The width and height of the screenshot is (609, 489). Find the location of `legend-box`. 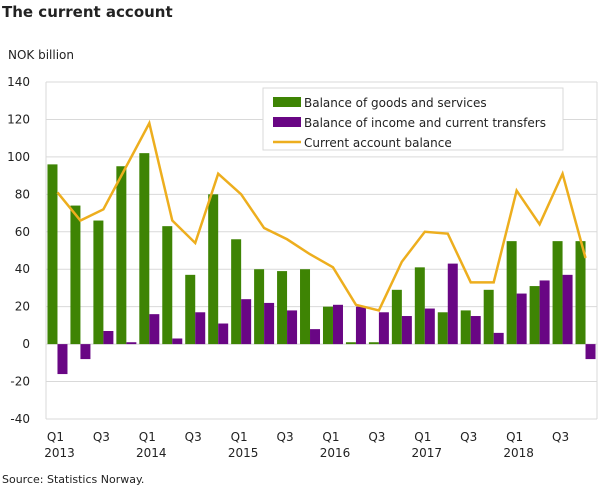

legend-box is located at coordinates (413, 119).